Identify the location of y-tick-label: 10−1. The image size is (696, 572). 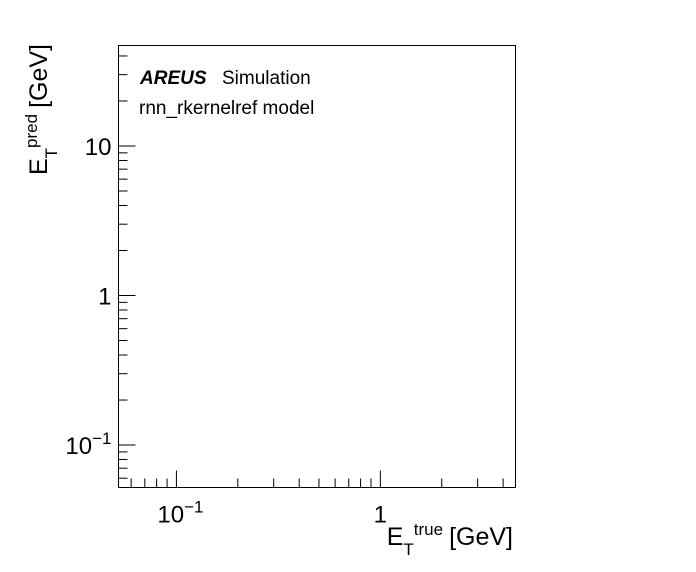
(88, 444).